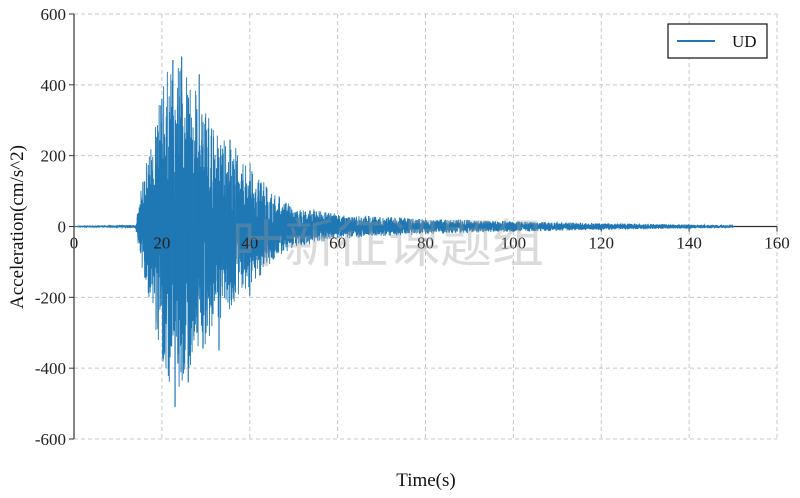  I want to click on y-axis-label: Acceleration(cm/s^2), so click(17, 227).